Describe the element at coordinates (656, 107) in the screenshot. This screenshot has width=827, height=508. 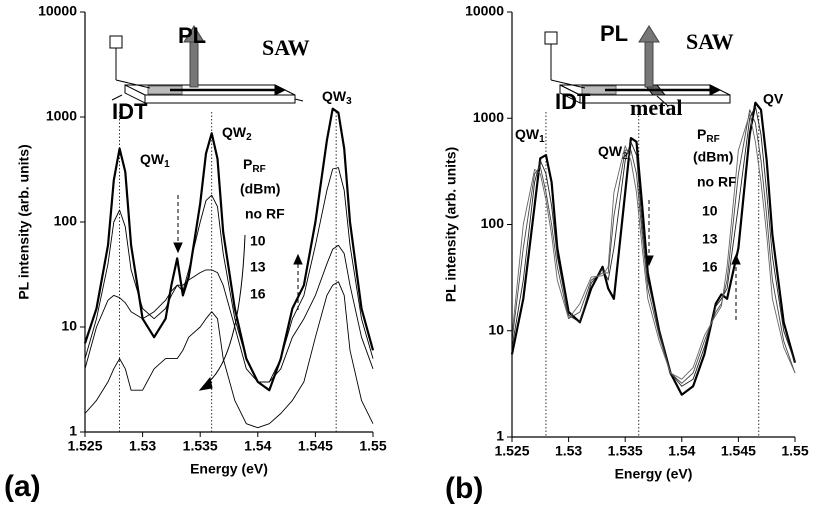
I see `inset-label: metal` at that location.